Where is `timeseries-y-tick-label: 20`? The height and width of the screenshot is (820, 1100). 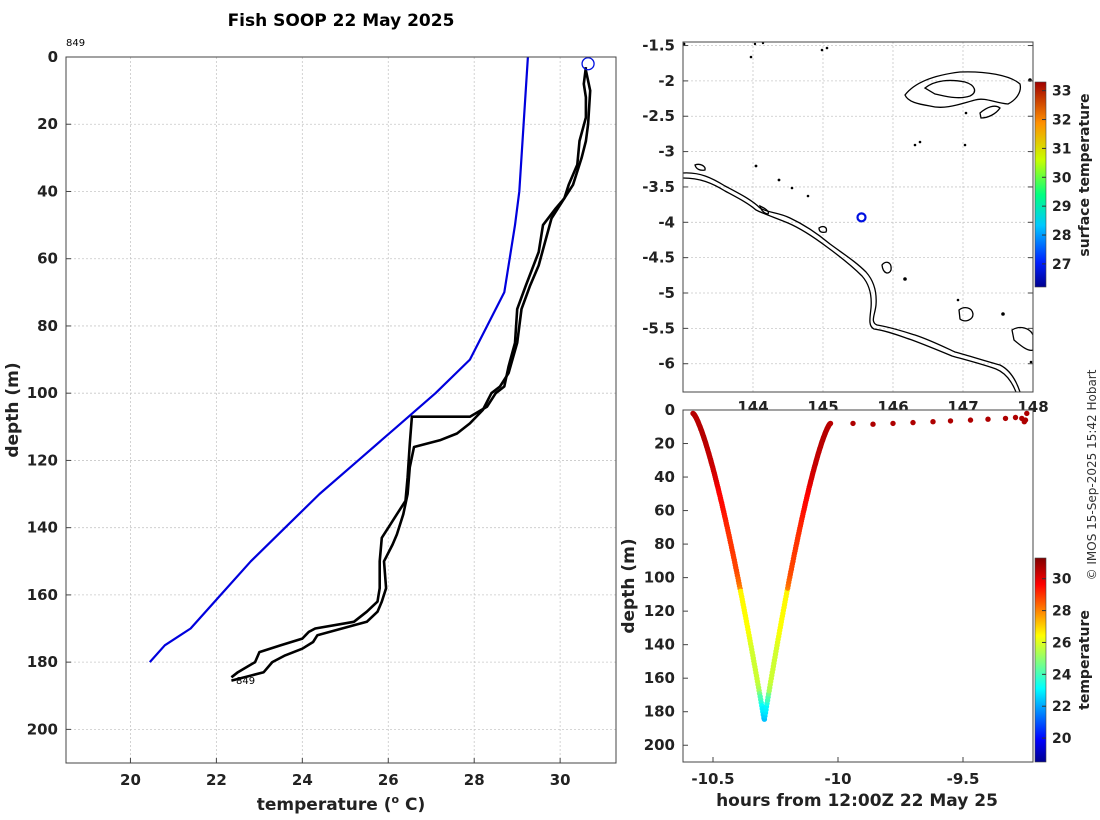
timeseries-y-tick-label: 20 is located at coordinates (664, 444).